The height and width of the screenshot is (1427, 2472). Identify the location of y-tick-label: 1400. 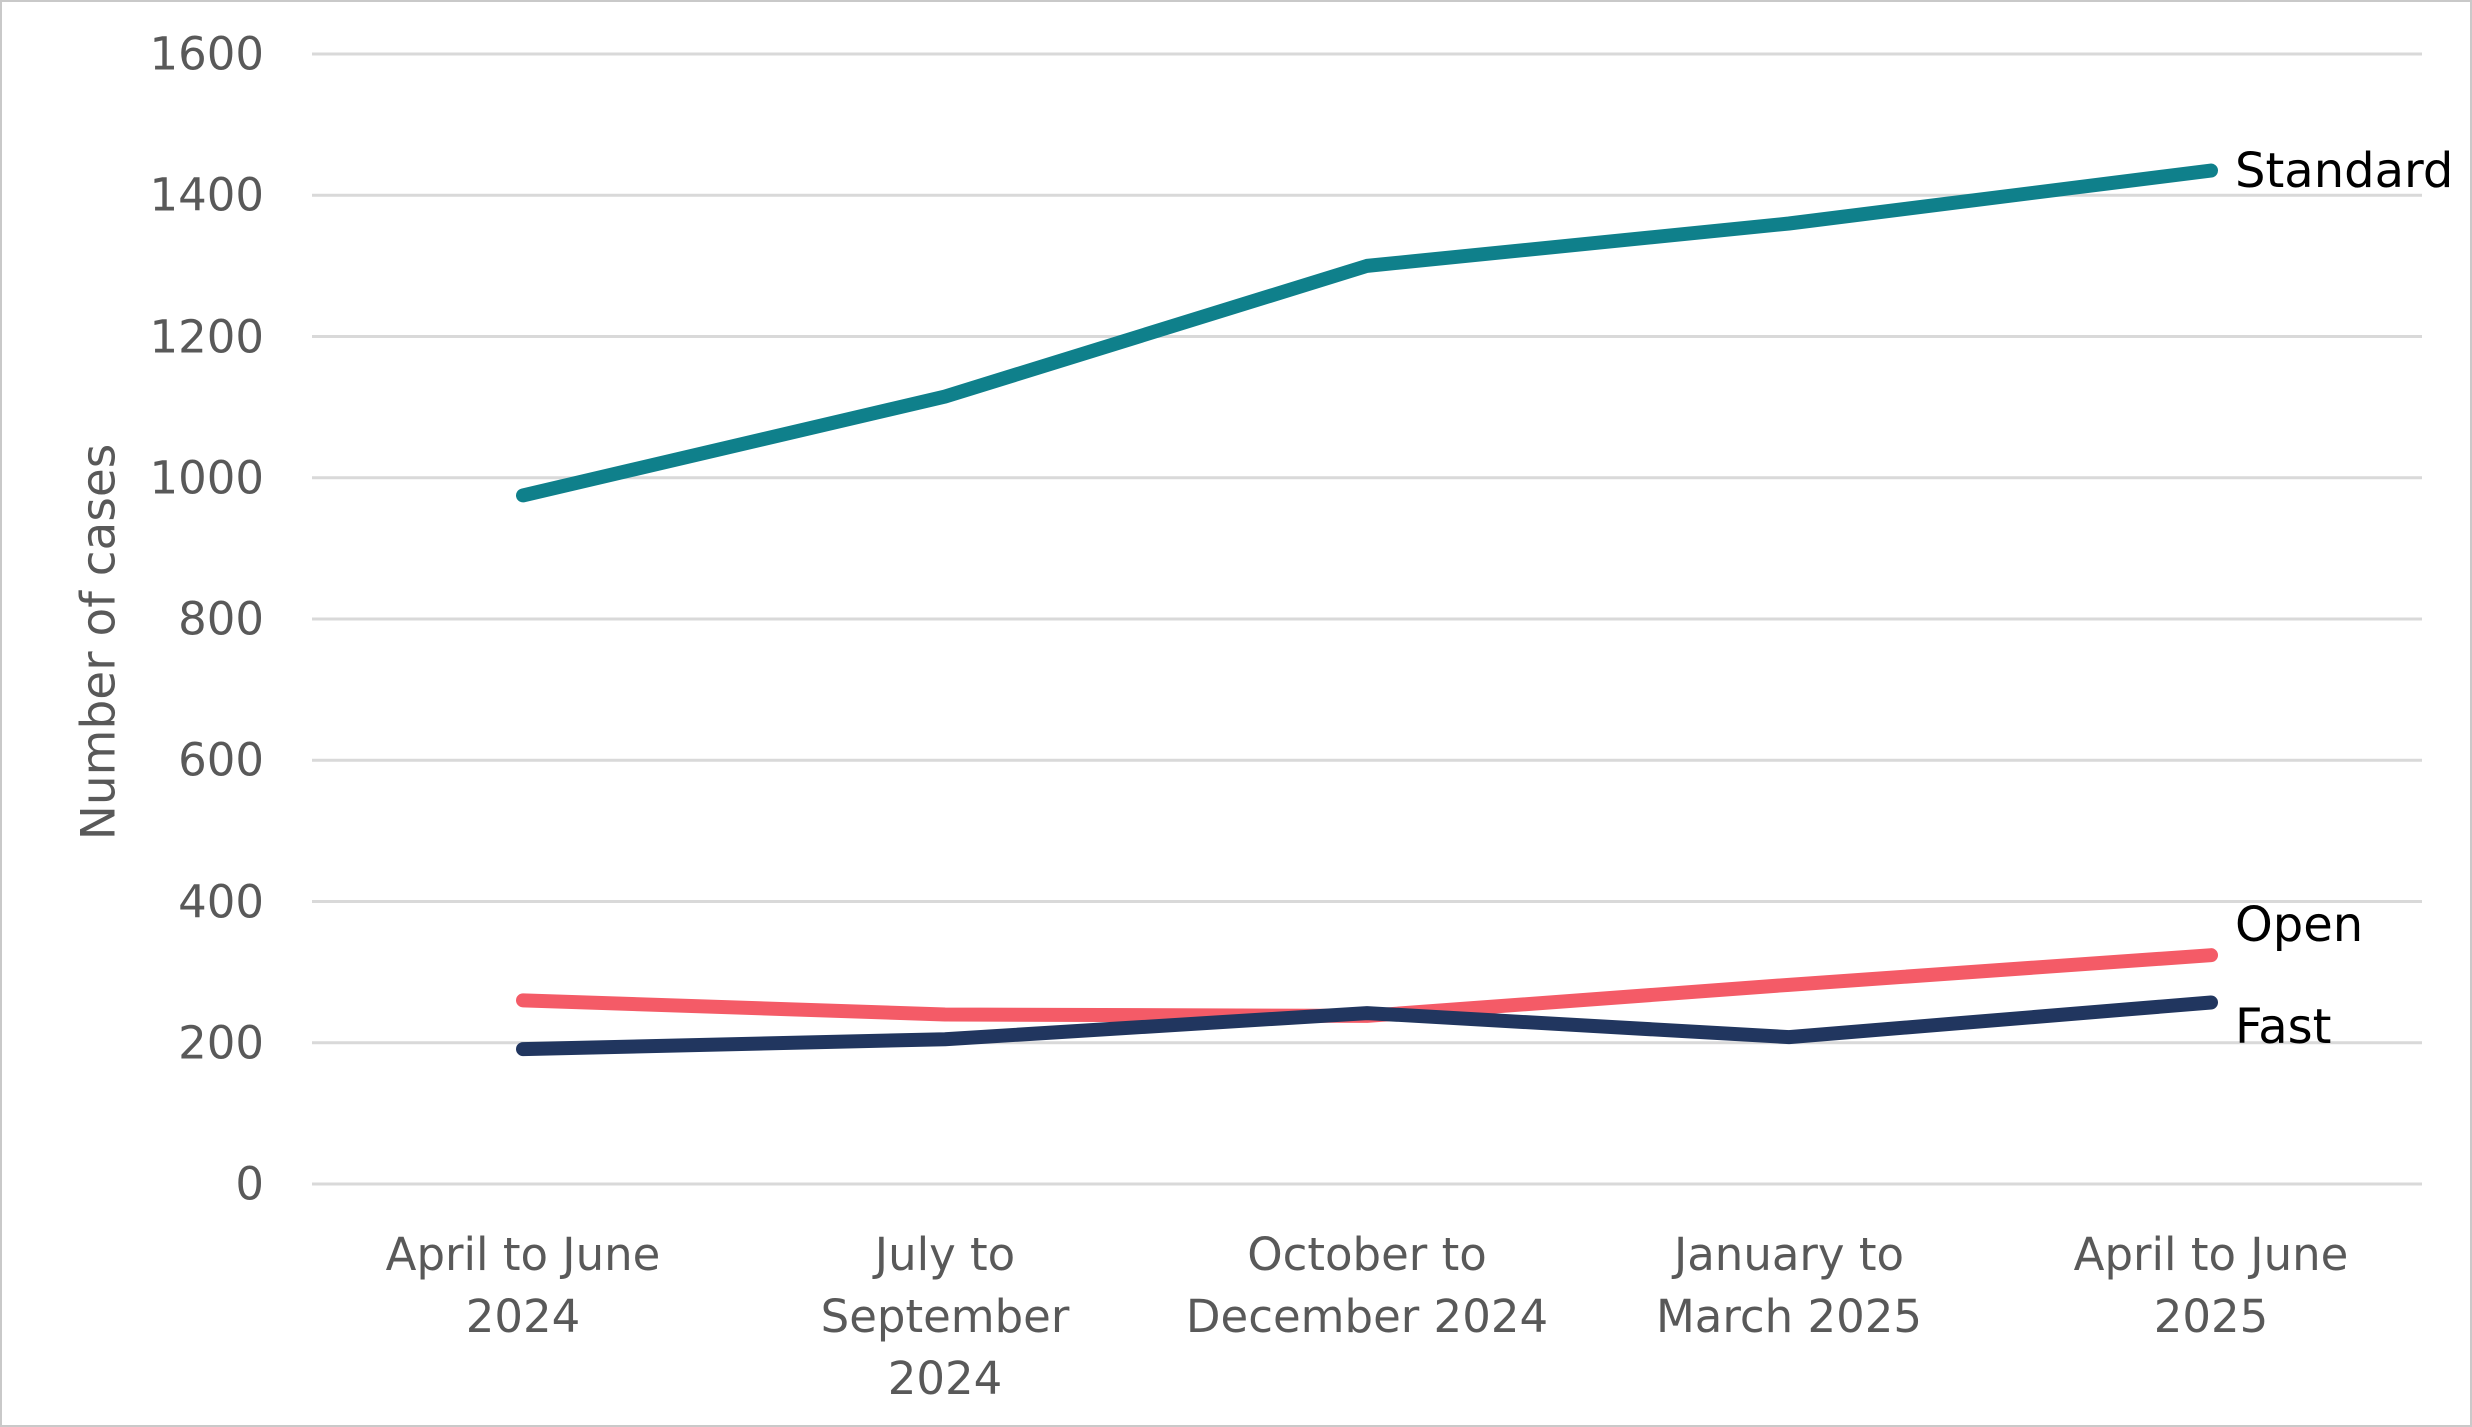
(206, 195).